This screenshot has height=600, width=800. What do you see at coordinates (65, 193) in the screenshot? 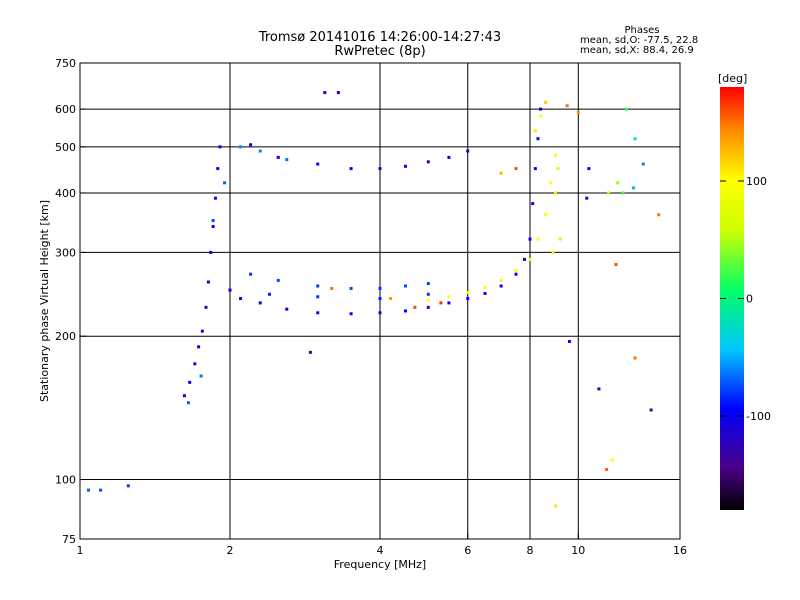
I see `y-tick-label: 400` at bounding box center [65, 193].